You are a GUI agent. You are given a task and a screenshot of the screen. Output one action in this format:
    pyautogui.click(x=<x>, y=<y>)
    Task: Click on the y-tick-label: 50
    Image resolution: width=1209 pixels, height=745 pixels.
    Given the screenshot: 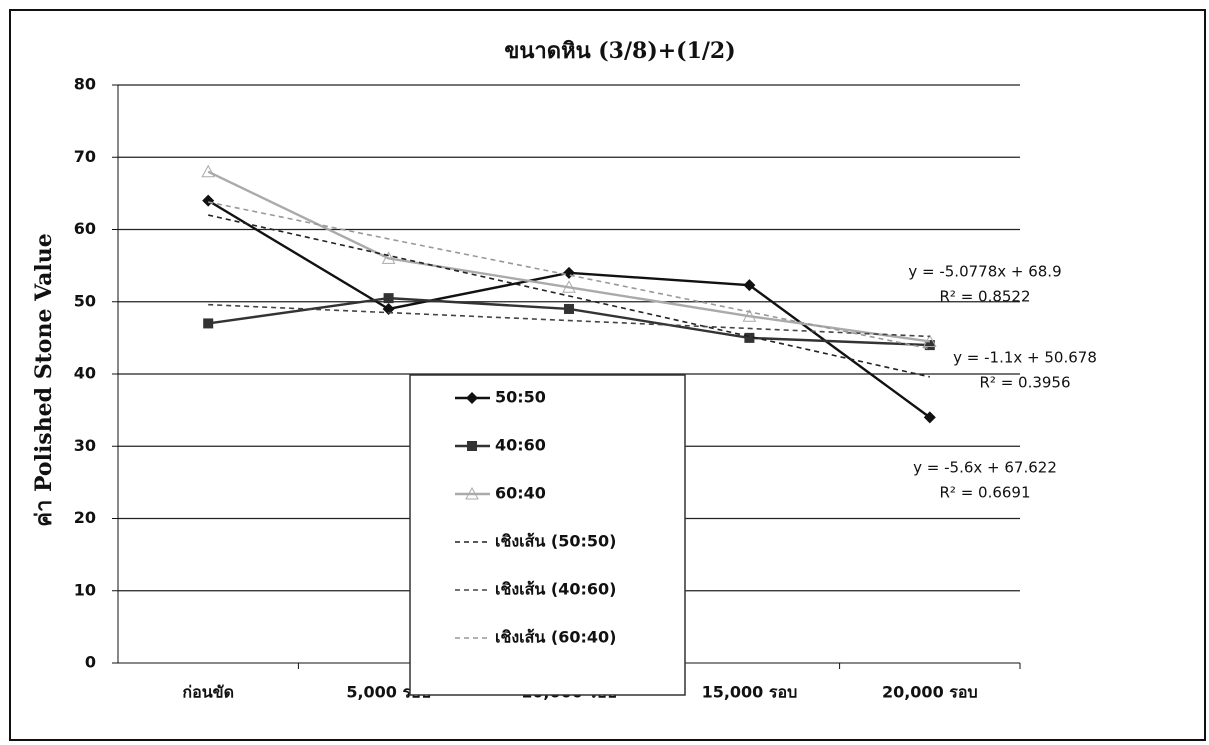 What is the action you would take?
    pyautogui.click(x=85, y=300)
    